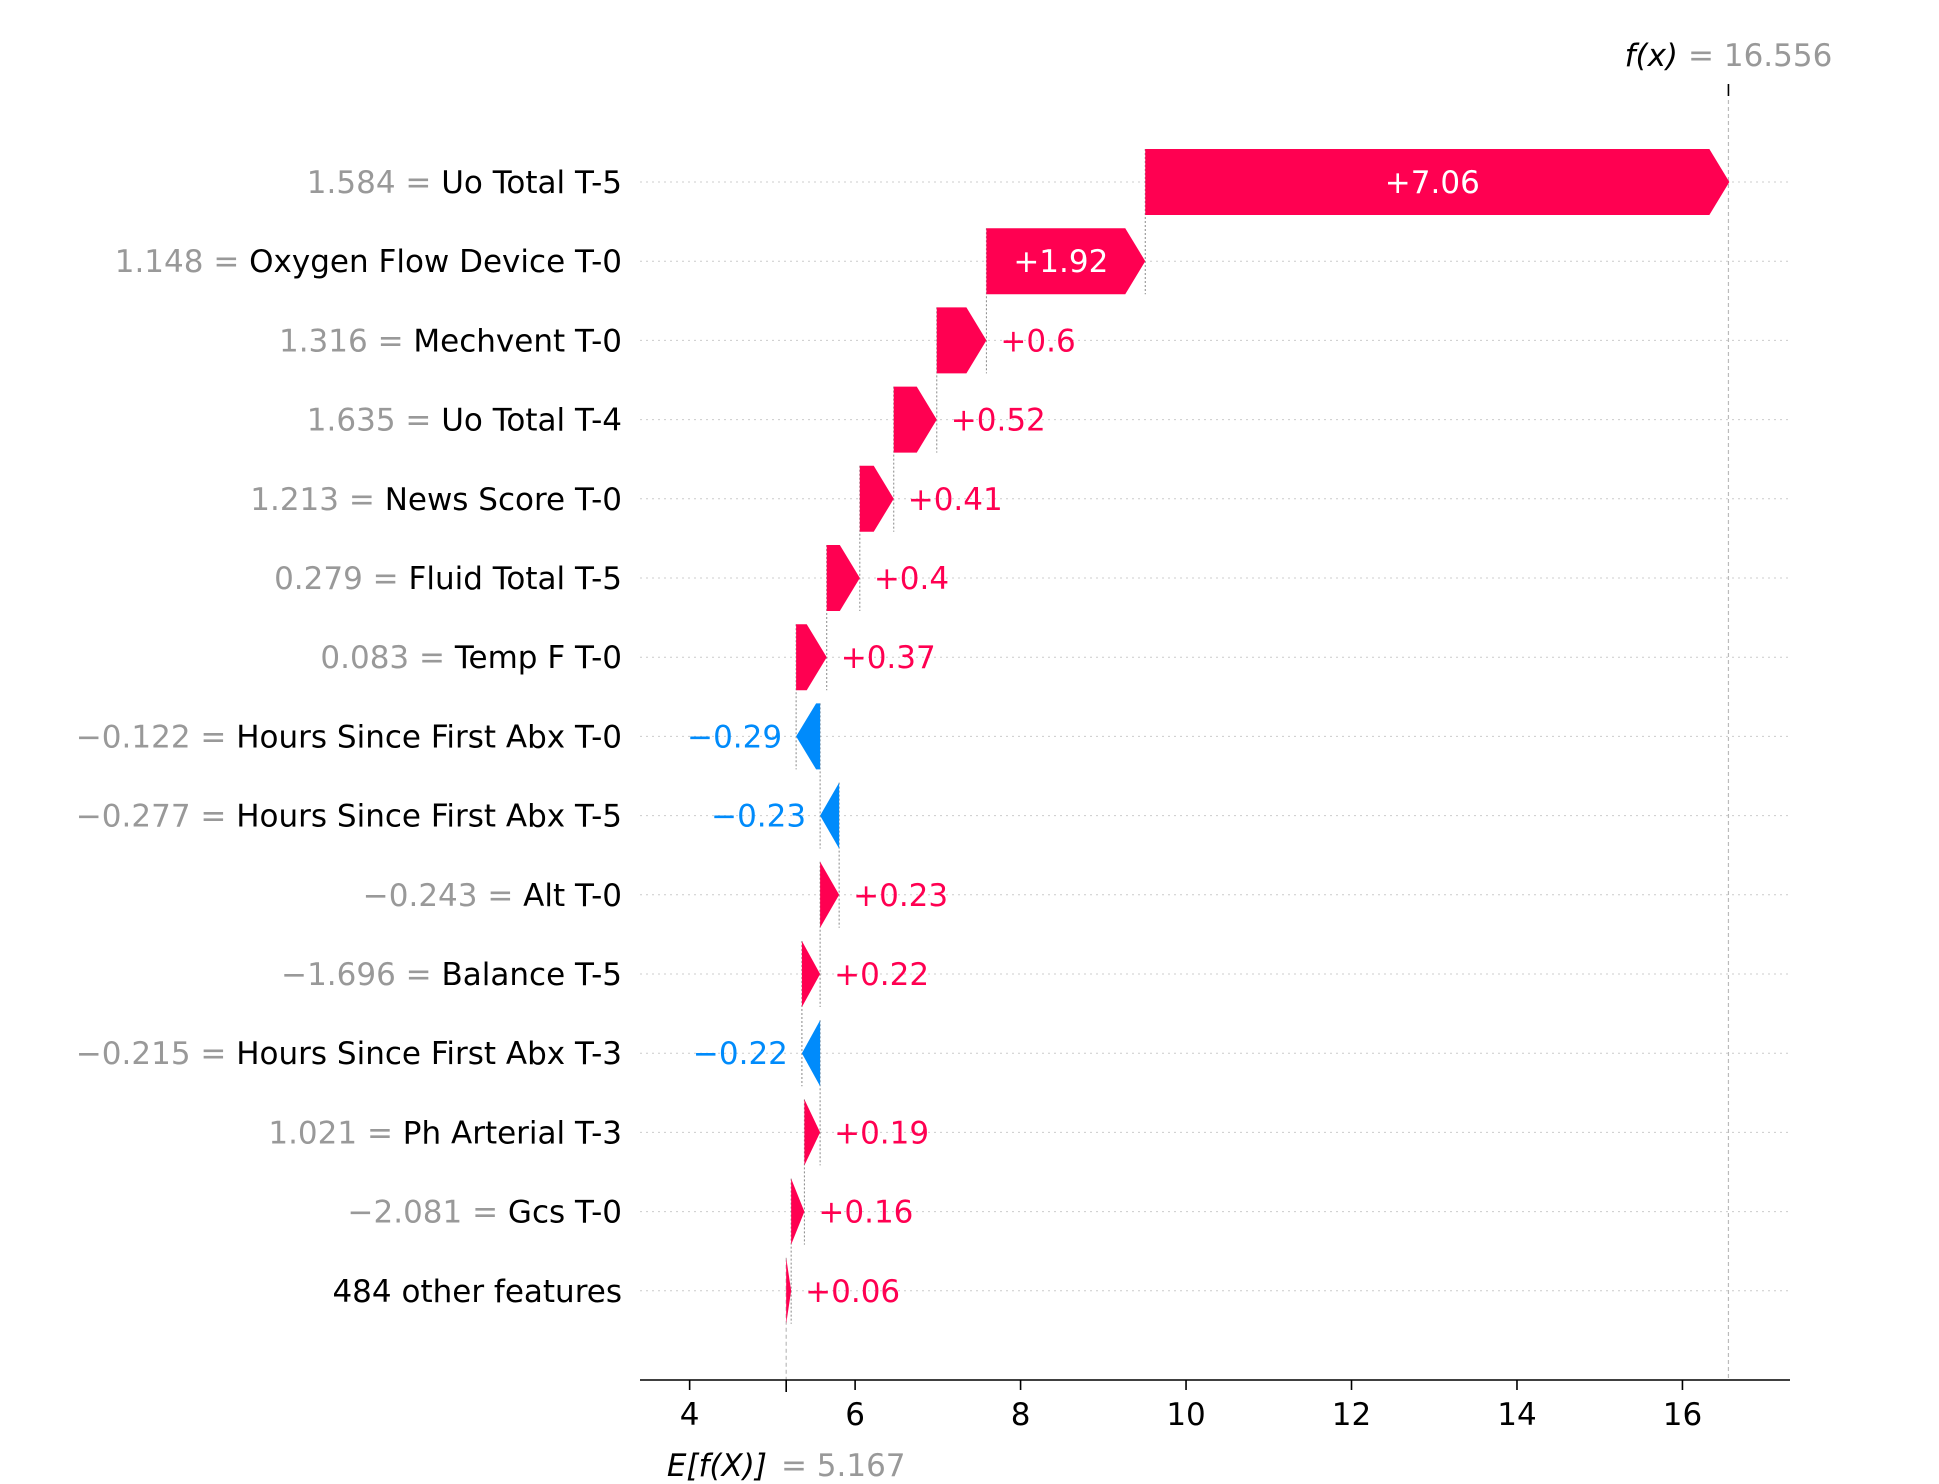  Describe the element at coordinates (531, 183) in the screenshot. I see `feature-name: Uo Total T-5` at that location.